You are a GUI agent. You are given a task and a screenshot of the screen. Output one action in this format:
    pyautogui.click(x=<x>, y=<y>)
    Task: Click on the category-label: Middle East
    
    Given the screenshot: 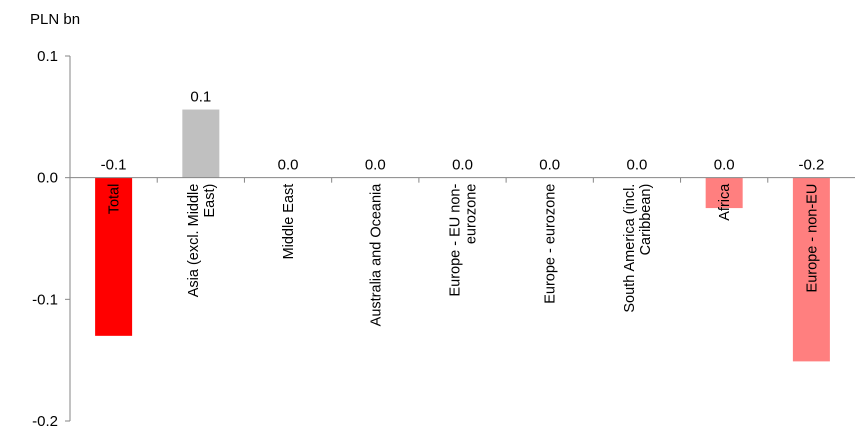 What is the action you would take?
    pyautogui.click(x=289, y=222)
    